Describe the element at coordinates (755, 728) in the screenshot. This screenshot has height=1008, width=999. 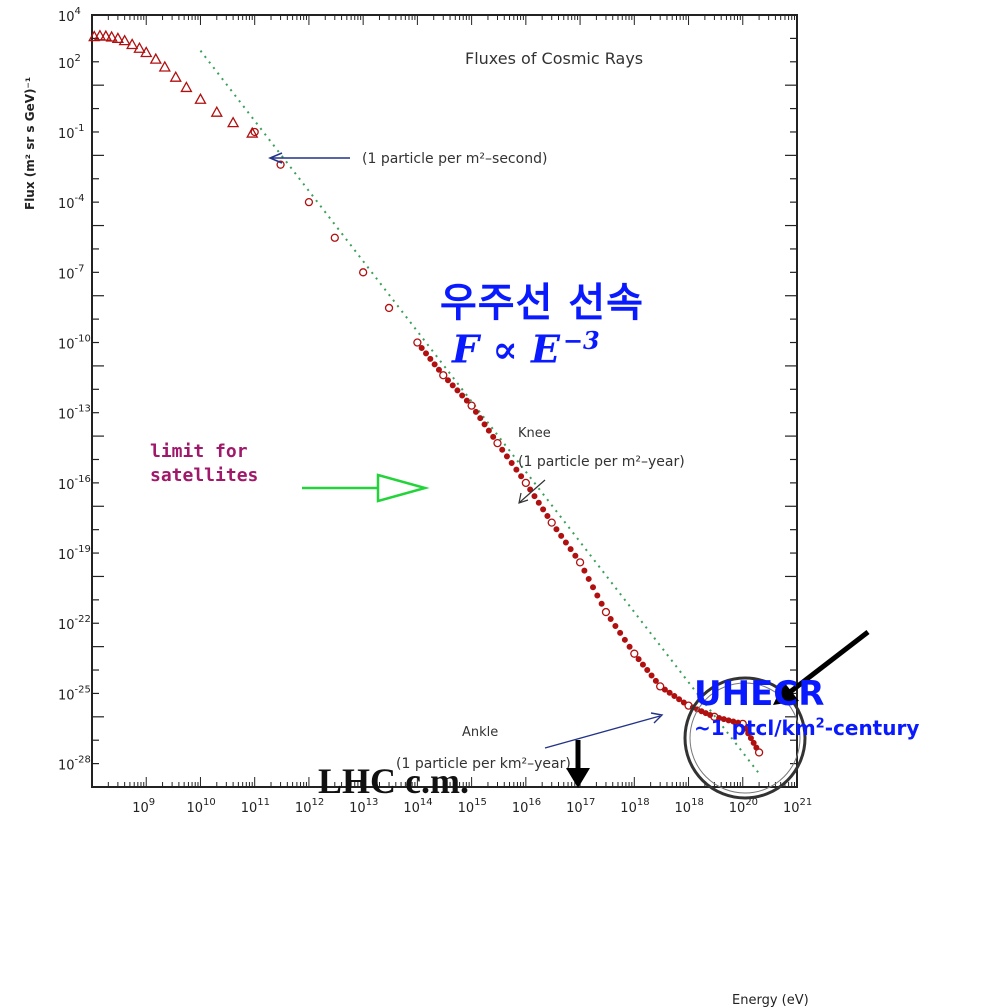
I see `uhecr-rate-pre: ~1 ptcl/km` at that location.